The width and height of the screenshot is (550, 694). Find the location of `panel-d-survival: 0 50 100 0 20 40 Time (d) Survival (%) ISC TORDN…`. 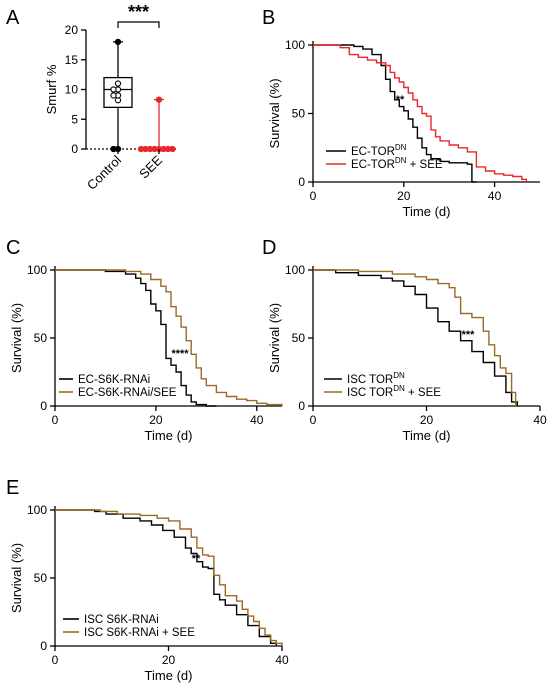

panel-d-survival: 0 50 100 0 20 40 Time (d) Survival (%) ISC TORDN… is located at coordinates (407, 353).